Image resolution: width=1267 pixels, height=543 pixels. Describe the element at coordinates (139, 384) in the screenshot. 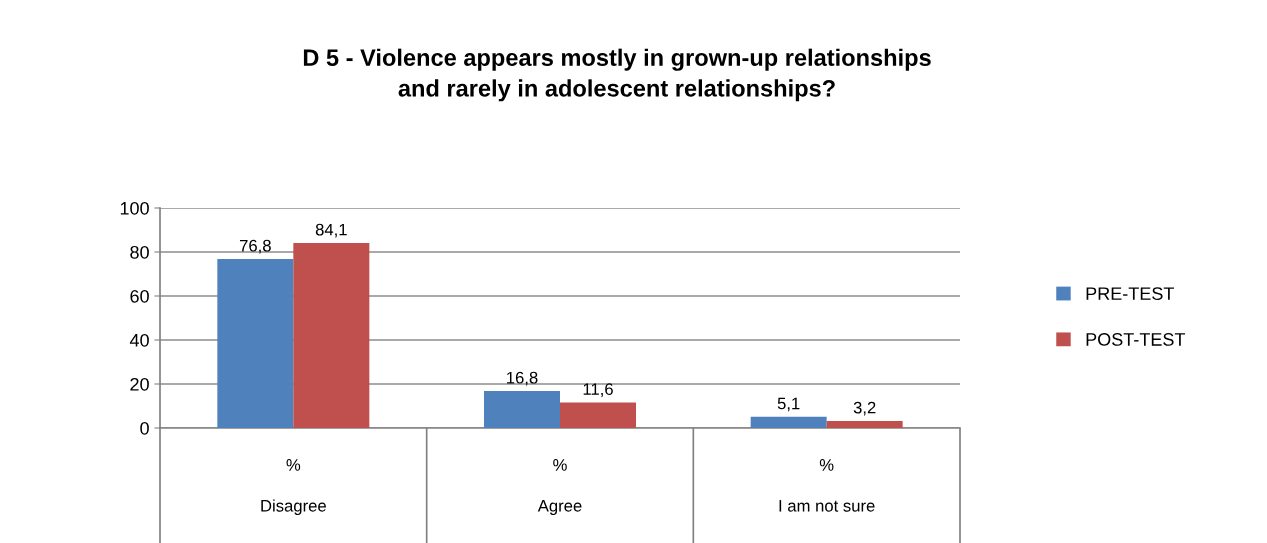

I see `y-tick-label: 20` at that location.